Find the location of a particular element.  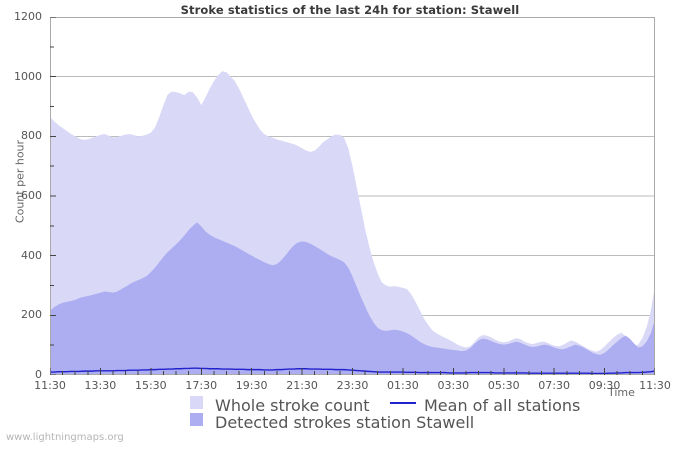

y-axis-tick-label: 600 is located at coordinates (31, 195).